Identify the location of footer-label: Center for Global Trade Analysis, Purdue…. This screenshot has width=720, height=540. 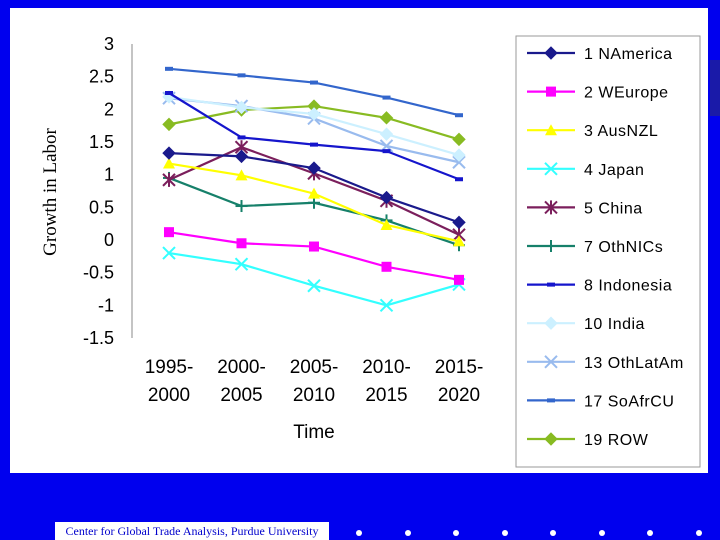
(192, 531).